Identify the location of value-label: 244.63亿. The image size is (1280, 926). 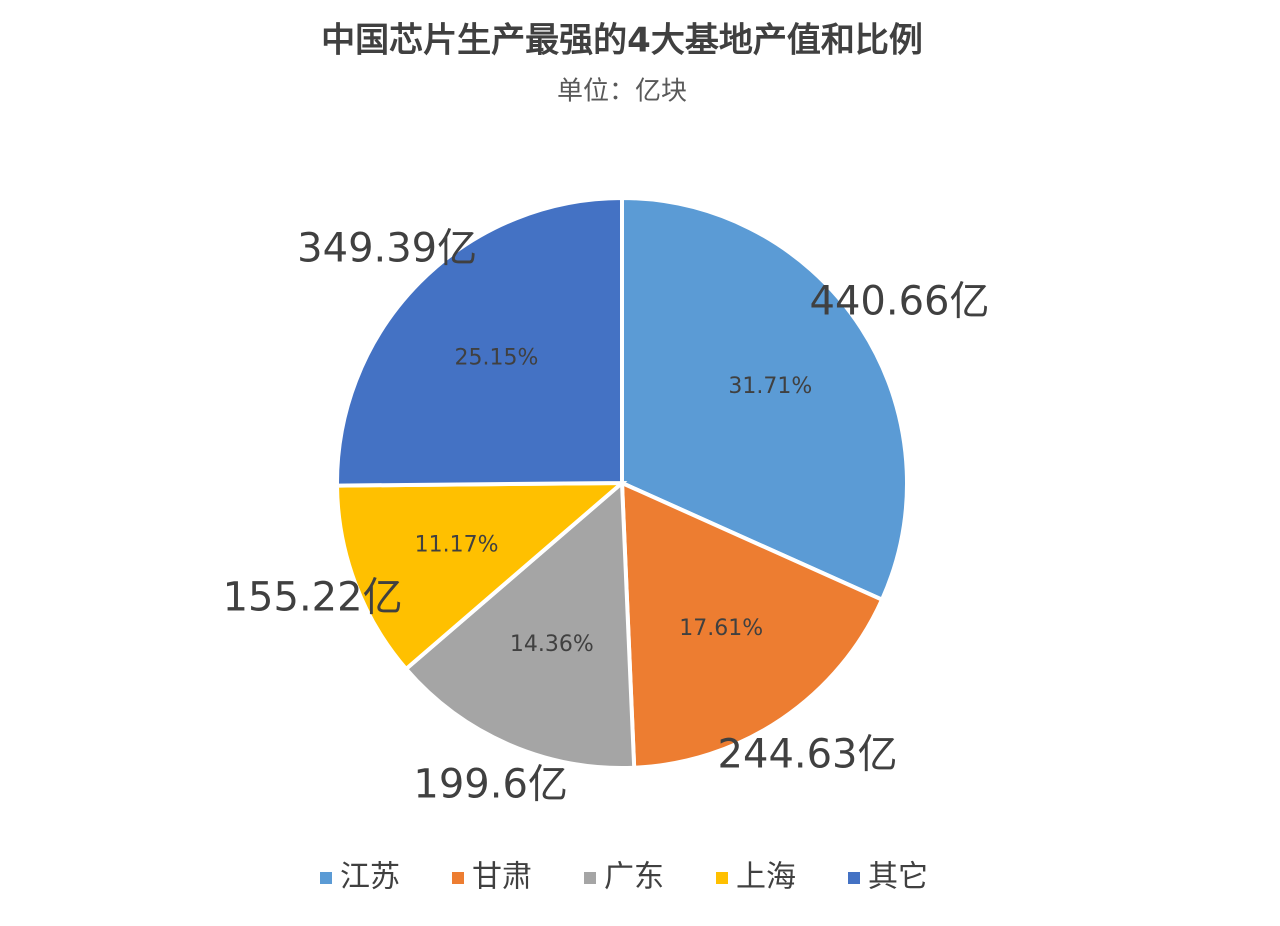
(808, 755).